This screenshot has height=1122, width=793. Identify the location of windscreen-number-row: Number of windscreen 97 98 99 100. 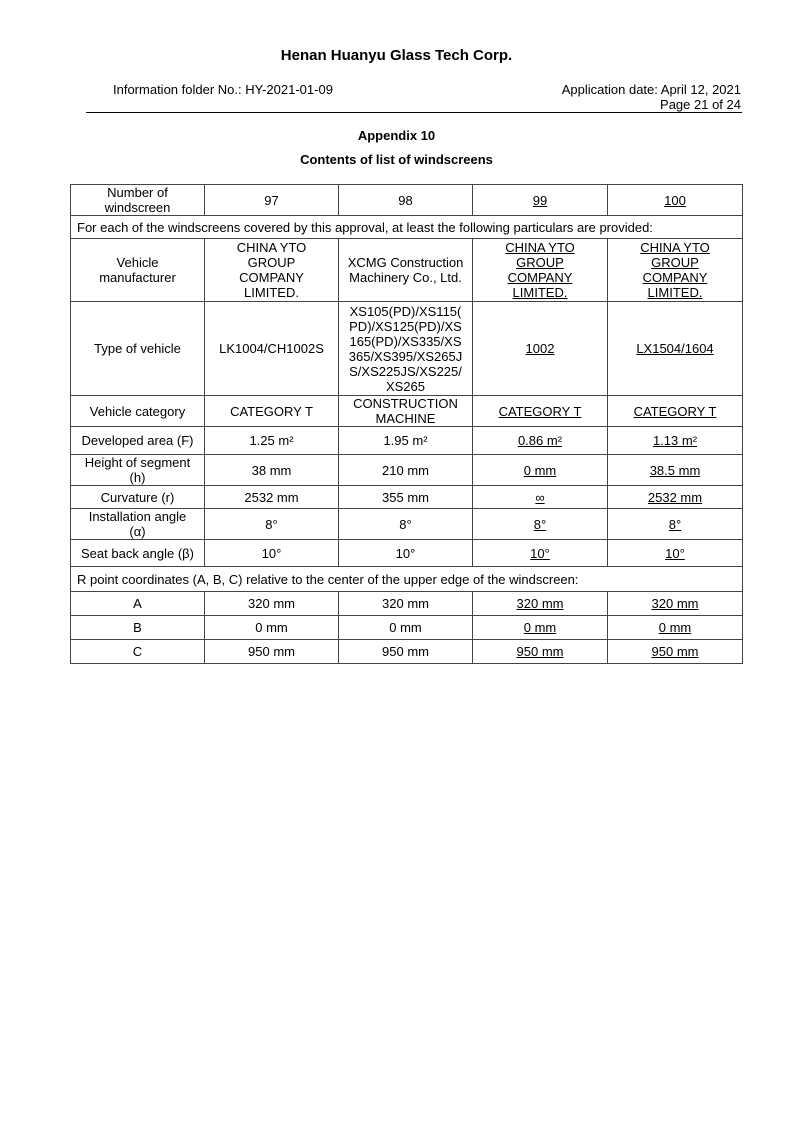
(406, 200).